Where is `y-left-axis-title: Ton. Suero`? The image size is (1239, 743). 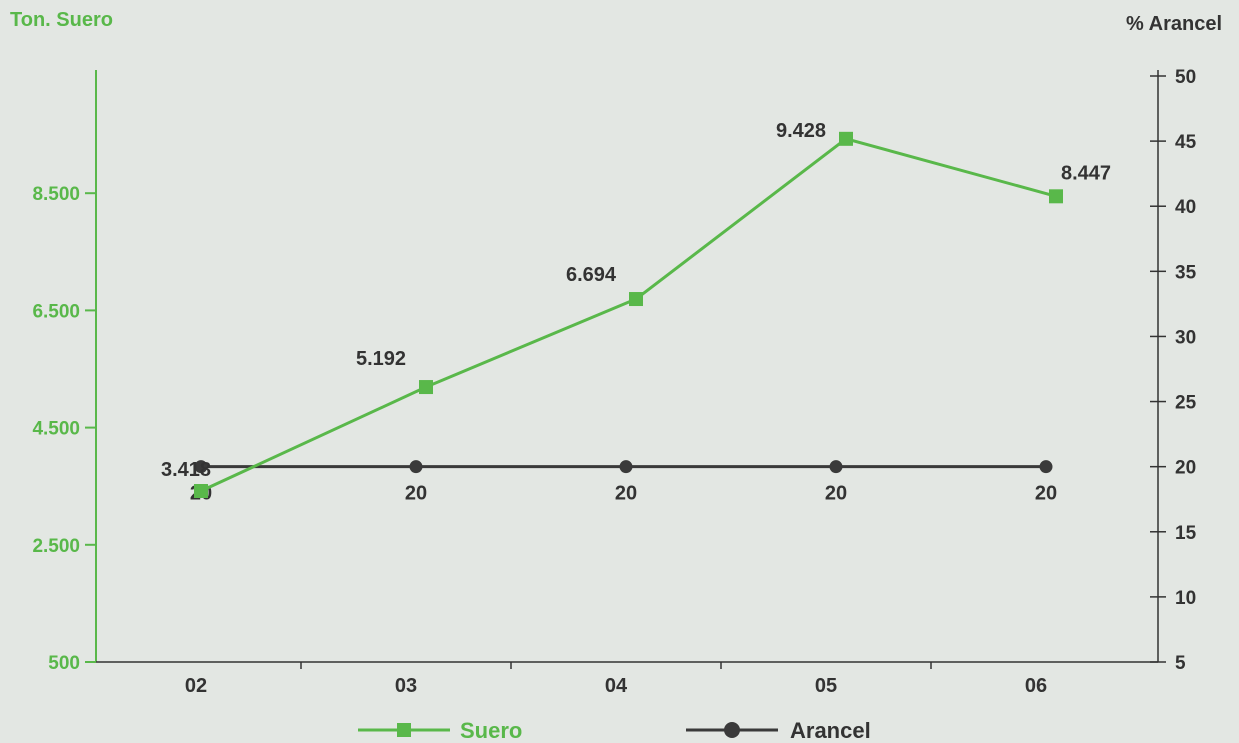 y-left-axis-title: Ton. Suero is located at coordinates (61, 20).